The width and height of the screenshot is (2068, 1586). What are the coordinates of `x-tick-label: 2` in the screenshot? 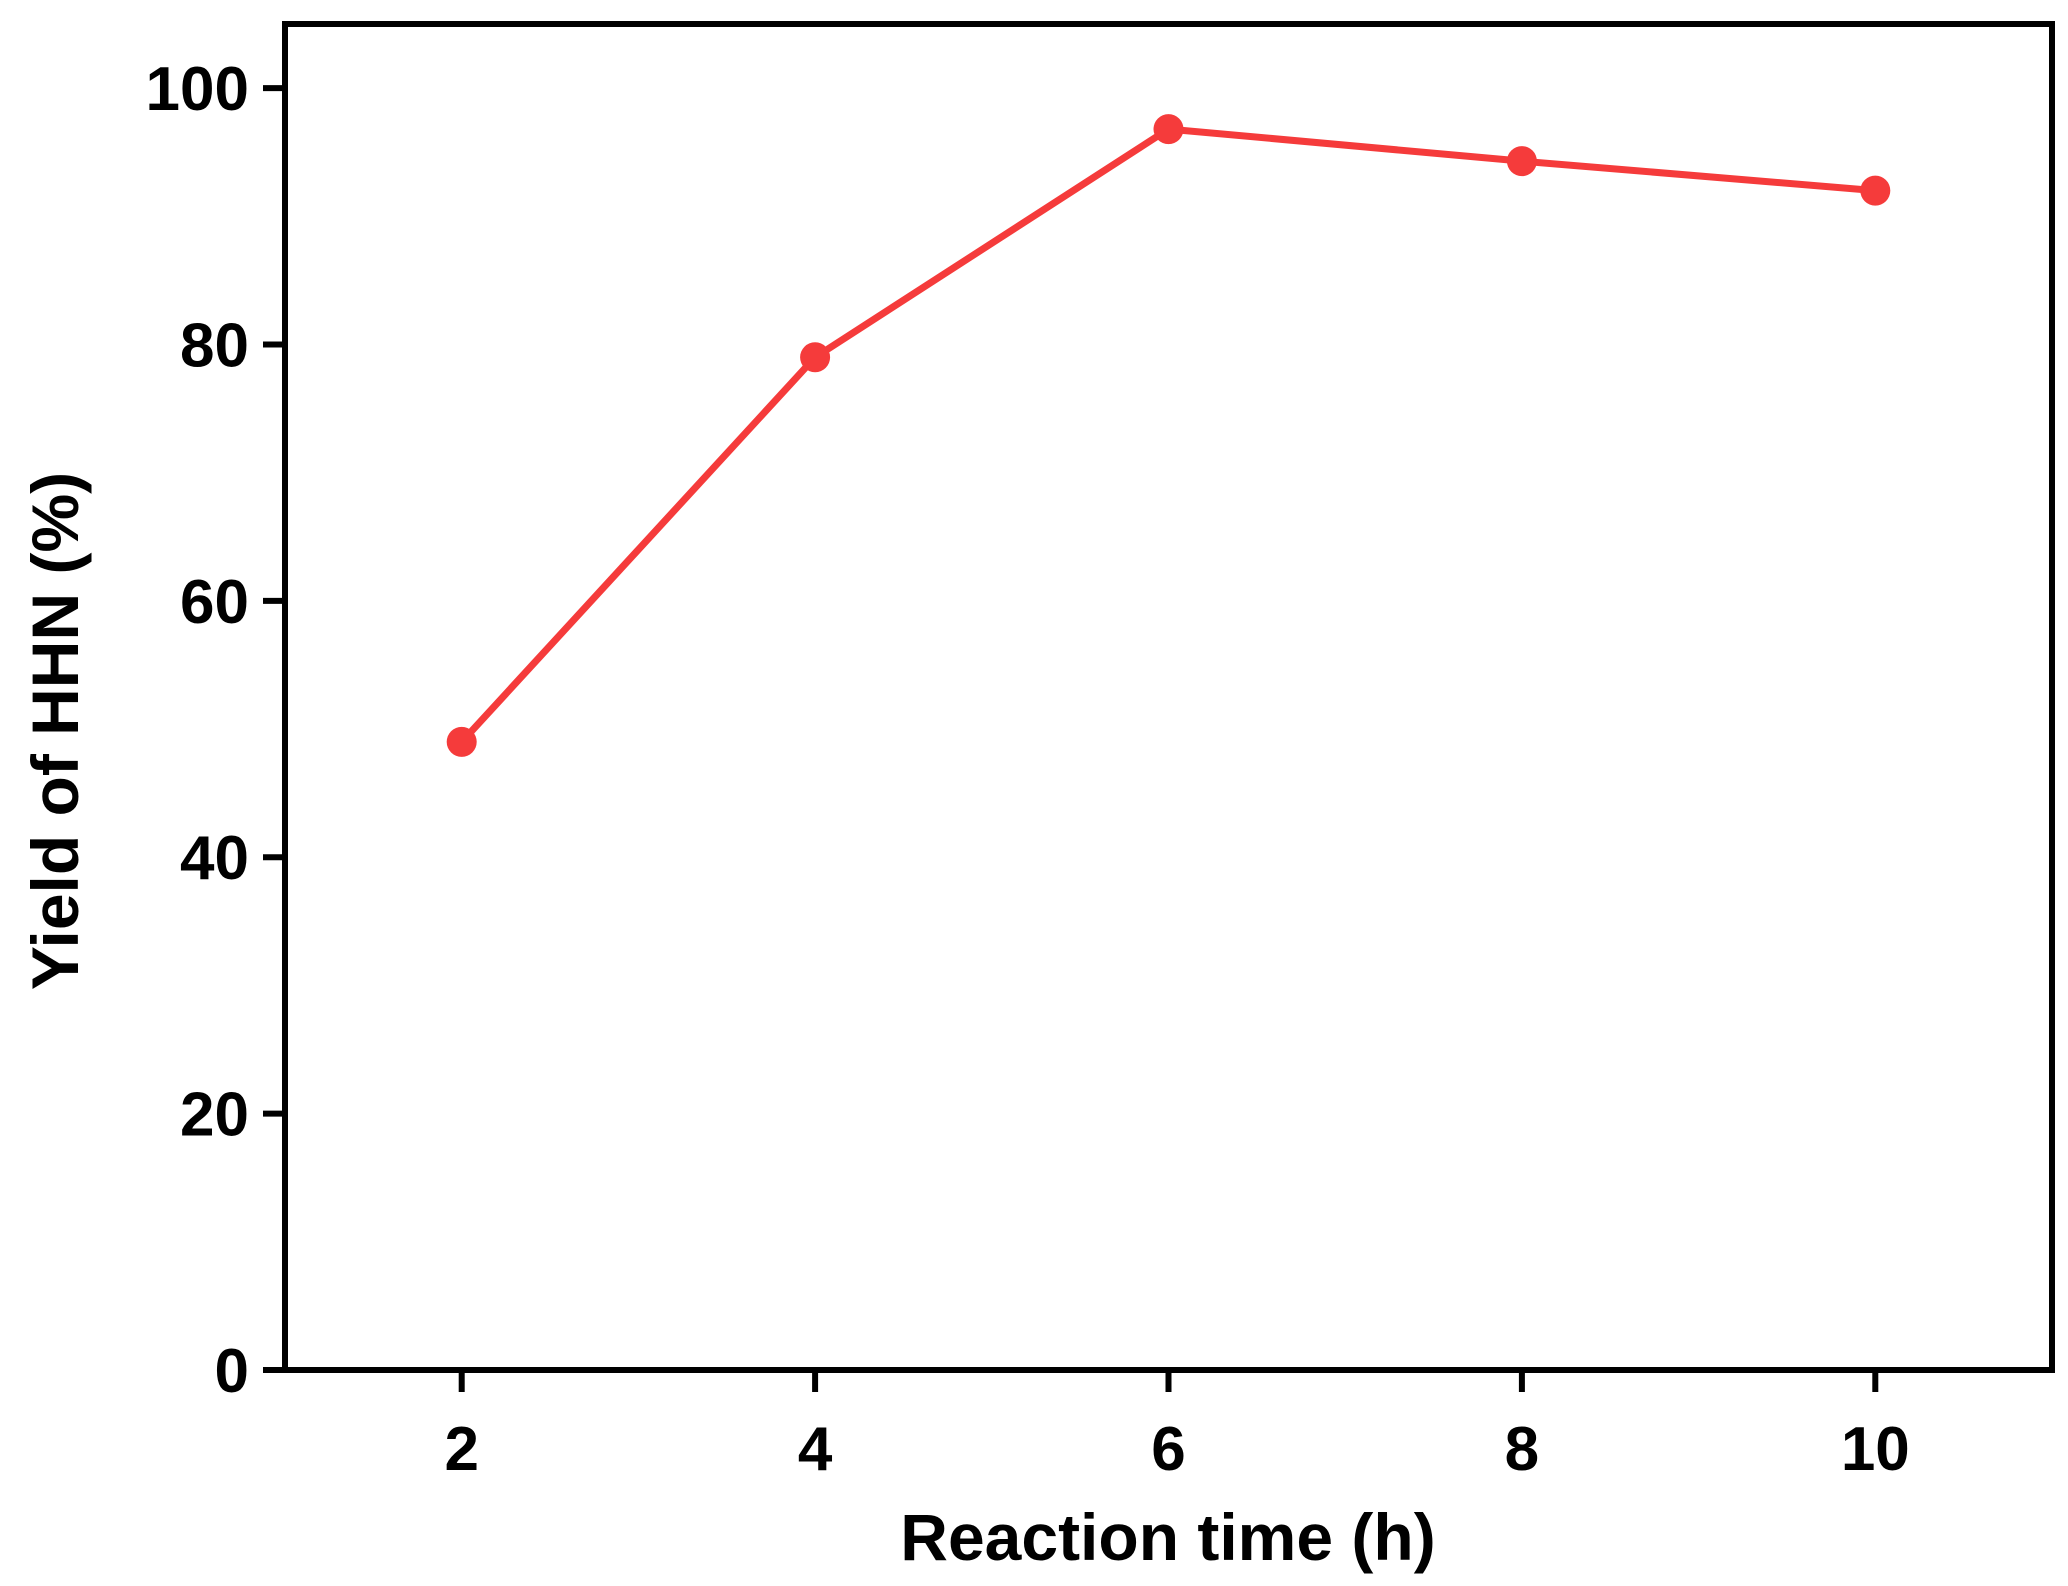 It's located at (461, 1449).